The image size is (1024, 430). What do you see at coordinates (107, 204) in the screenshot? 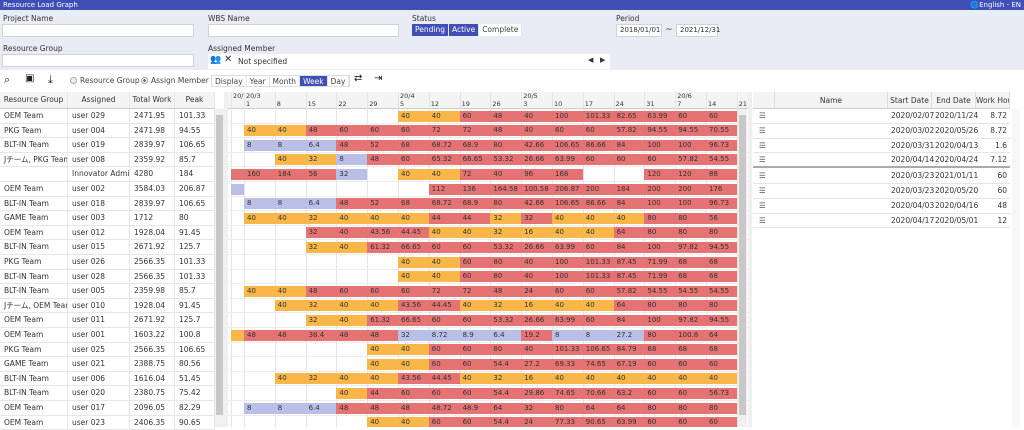
I see `table-row: BLT-IN Team user 018 2839.97 106.65` at bounding box center [107, 204].